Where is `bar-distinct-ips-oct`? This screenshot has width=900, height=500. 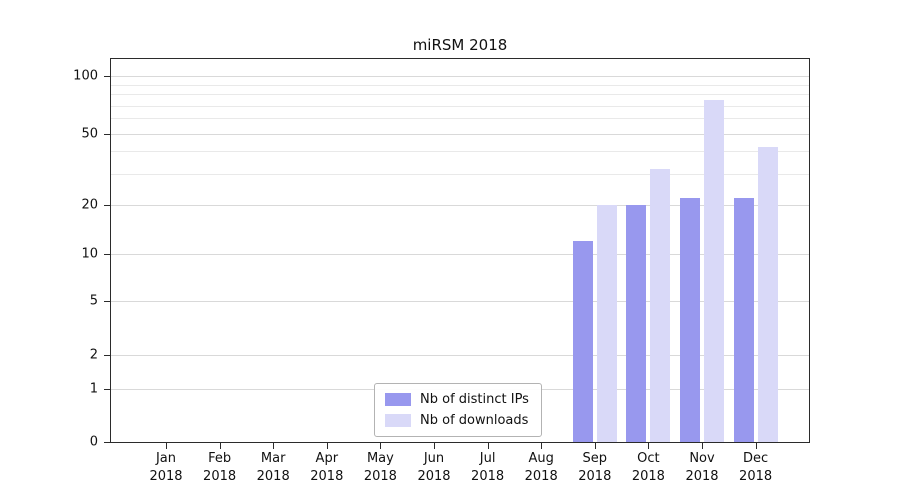
bar-distinct-ips-oct is located at coordinates (636, 323).